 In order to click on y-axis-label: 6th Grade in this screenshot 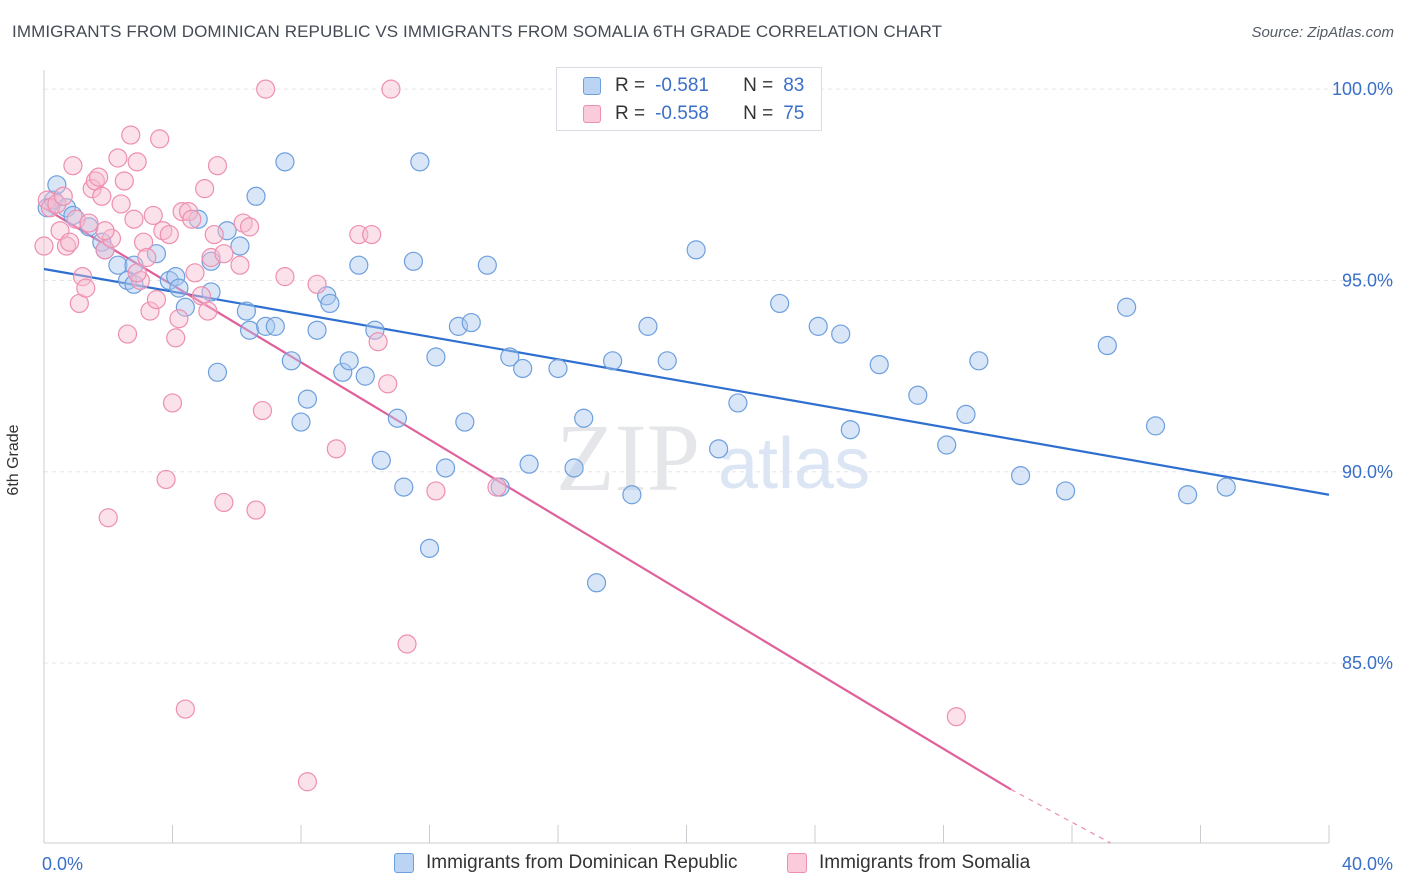, I will do `click(13, 460)`.